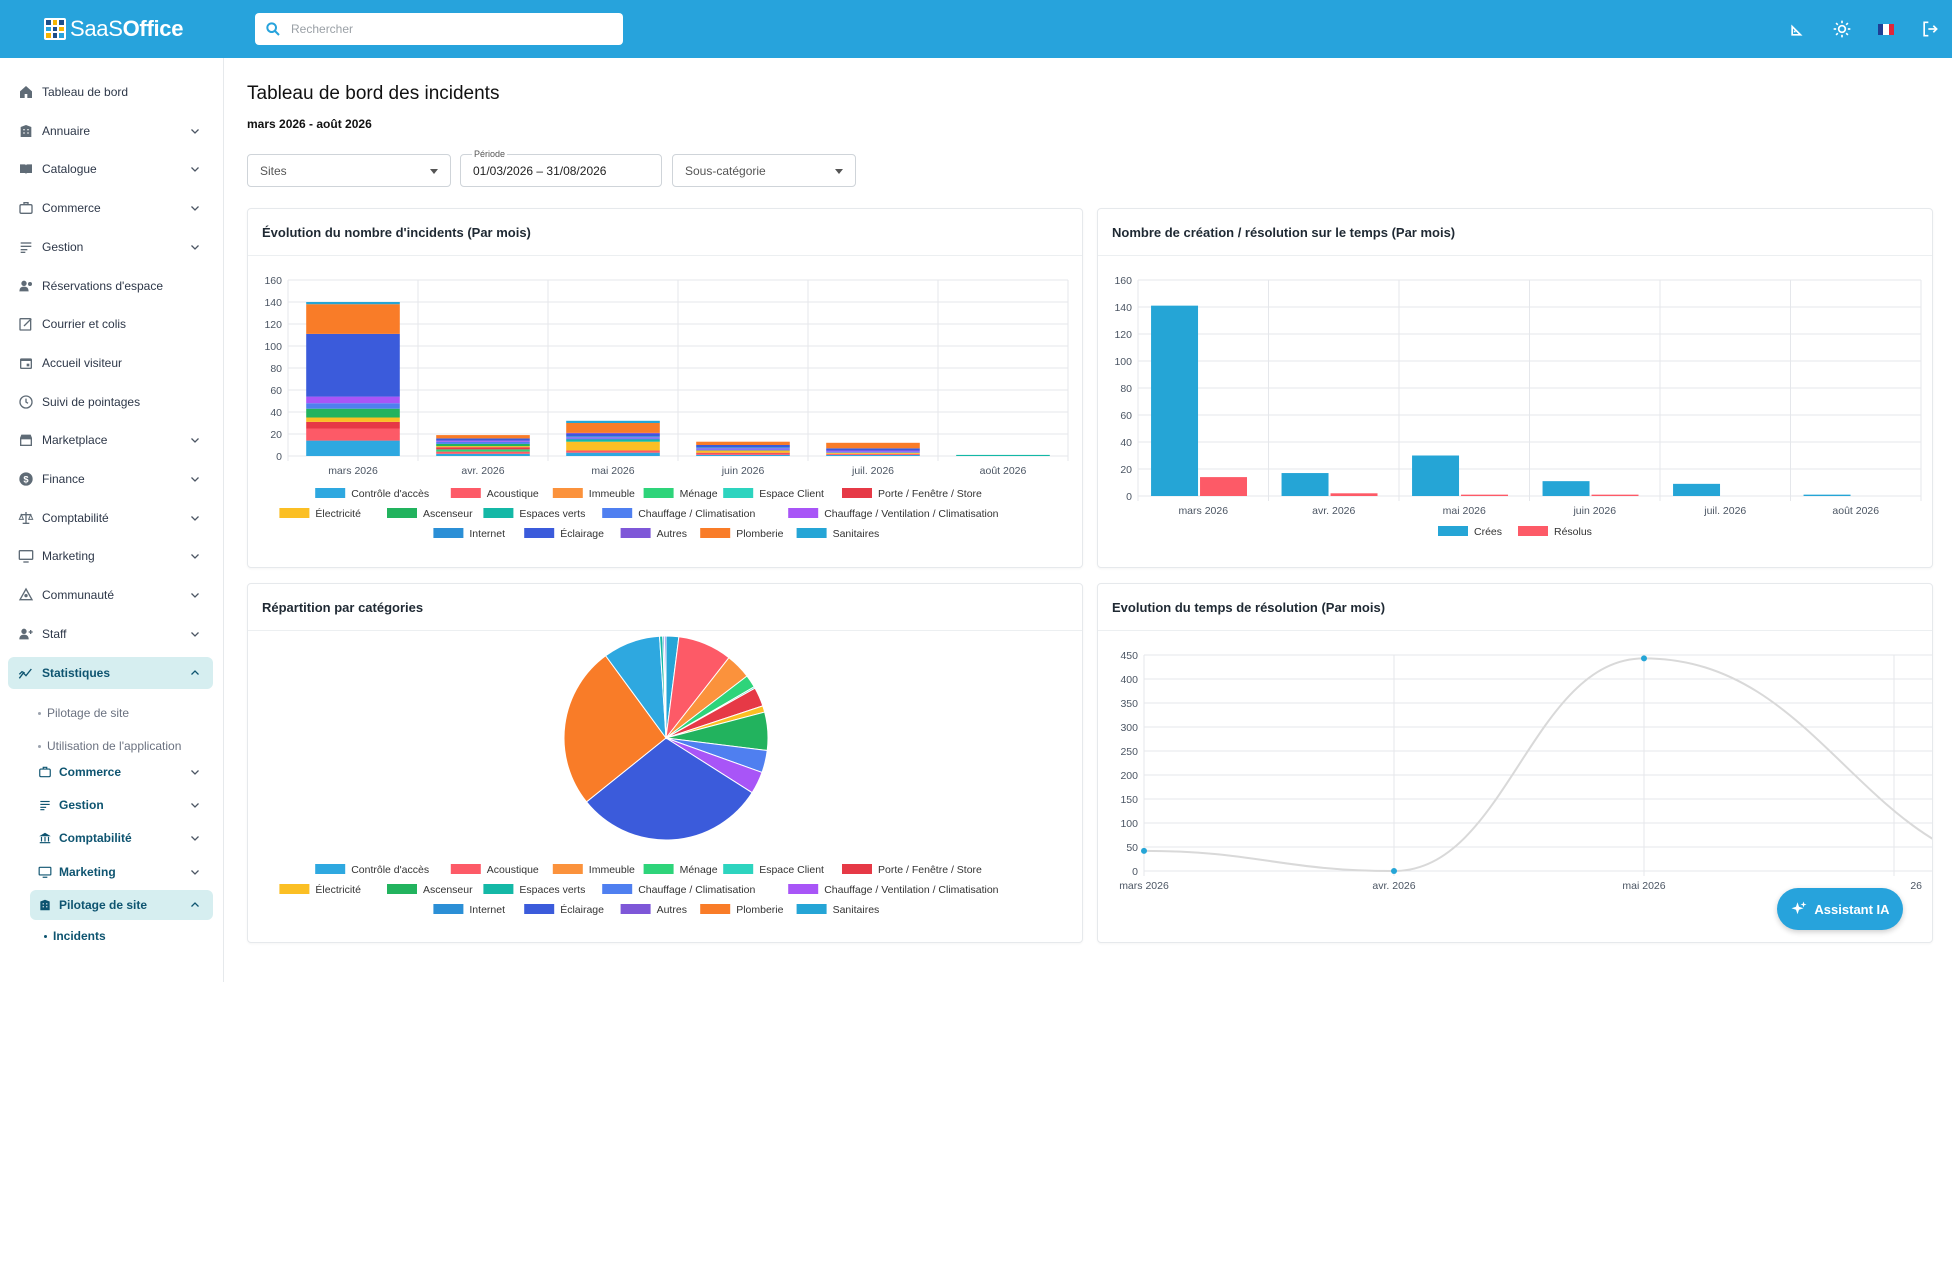  What do you see at coordinates (487, 910) in the screenshot?
I see `legend-label: Internet` at bounding box center [487, 910].